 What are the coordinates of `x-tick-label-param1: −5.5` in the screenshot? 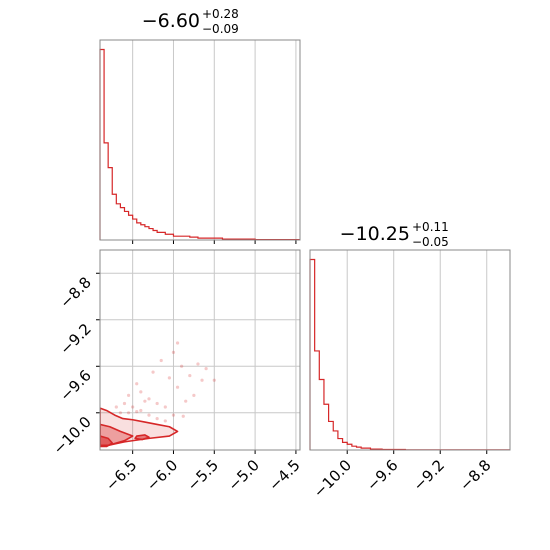 It's located at (203, 475).